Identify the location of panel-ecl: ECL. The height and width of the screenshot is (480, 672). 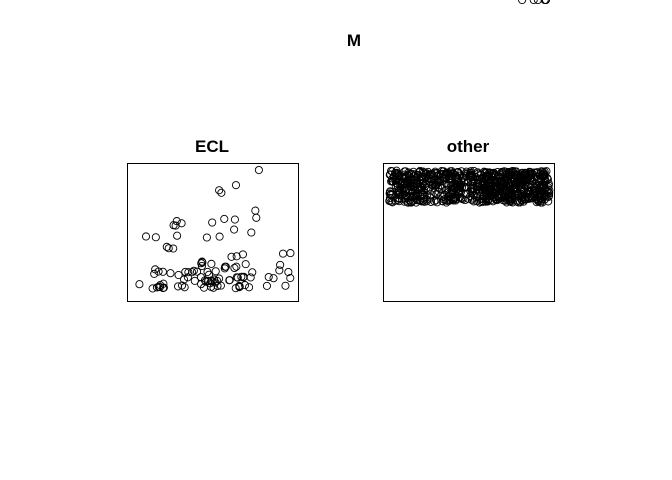
(213, 219).